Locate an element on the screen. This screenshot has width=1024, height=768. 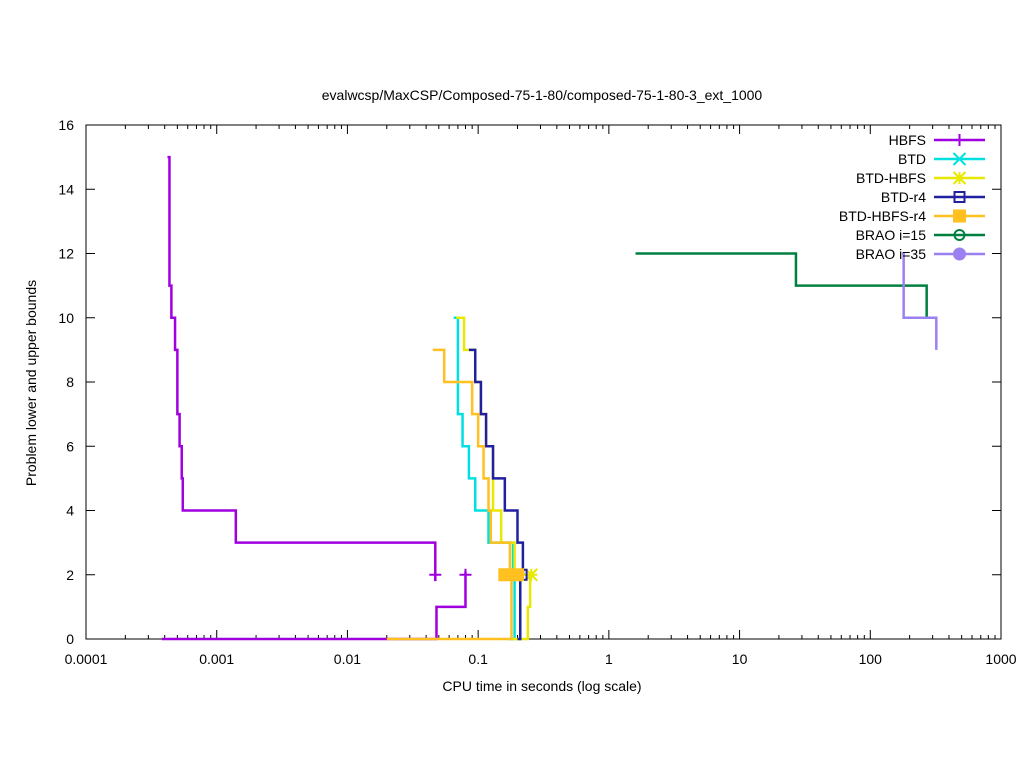
legend-marker-btd-stroke is located at coordinates (959, 159).